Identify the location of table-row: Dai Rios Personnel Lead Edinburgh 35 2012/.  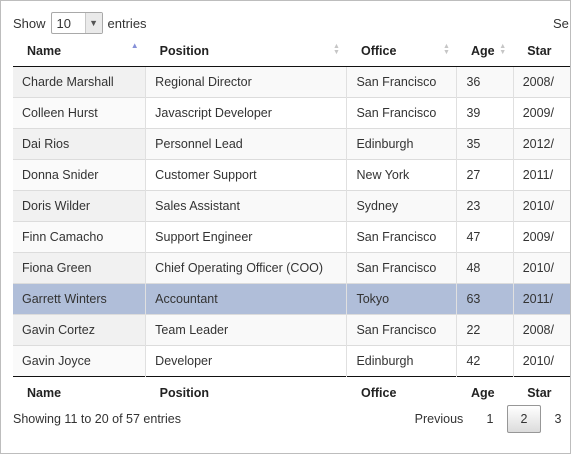
(291, 144).